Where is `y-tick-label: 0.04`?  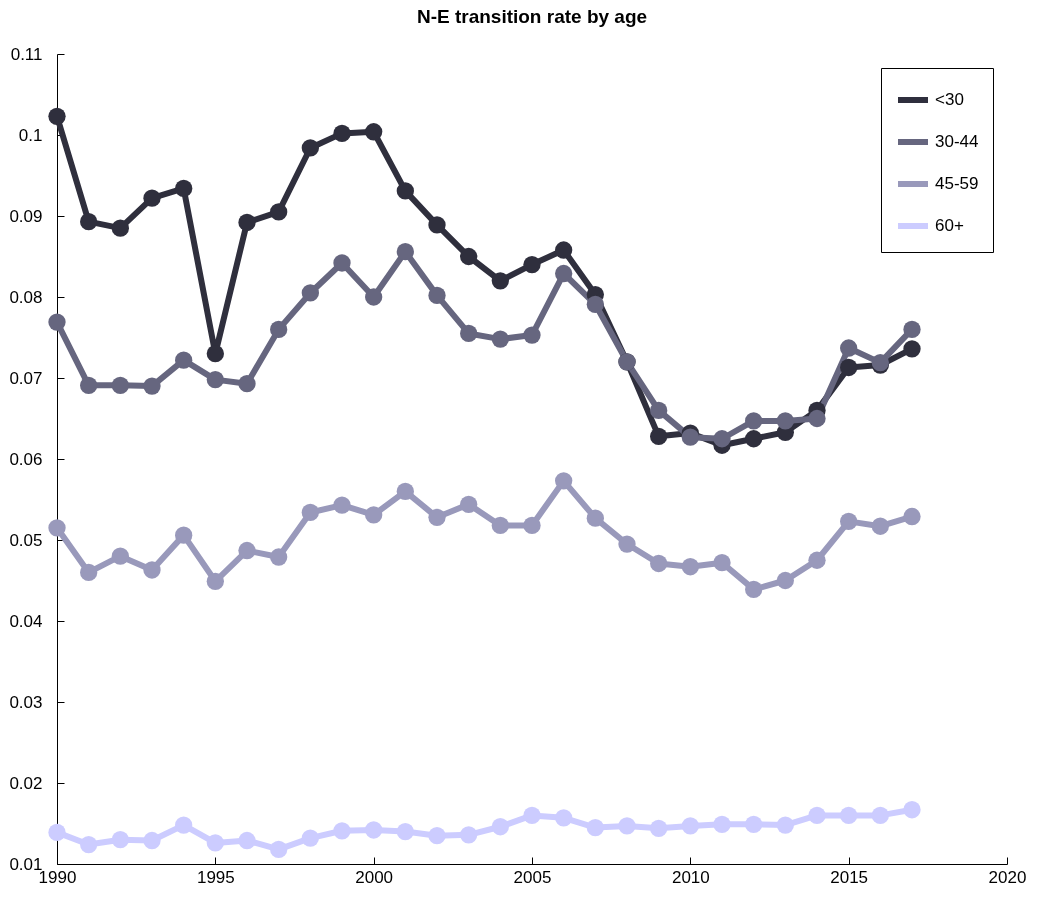 y-tick-label: 0.04 is located at coordinates (26, 621).